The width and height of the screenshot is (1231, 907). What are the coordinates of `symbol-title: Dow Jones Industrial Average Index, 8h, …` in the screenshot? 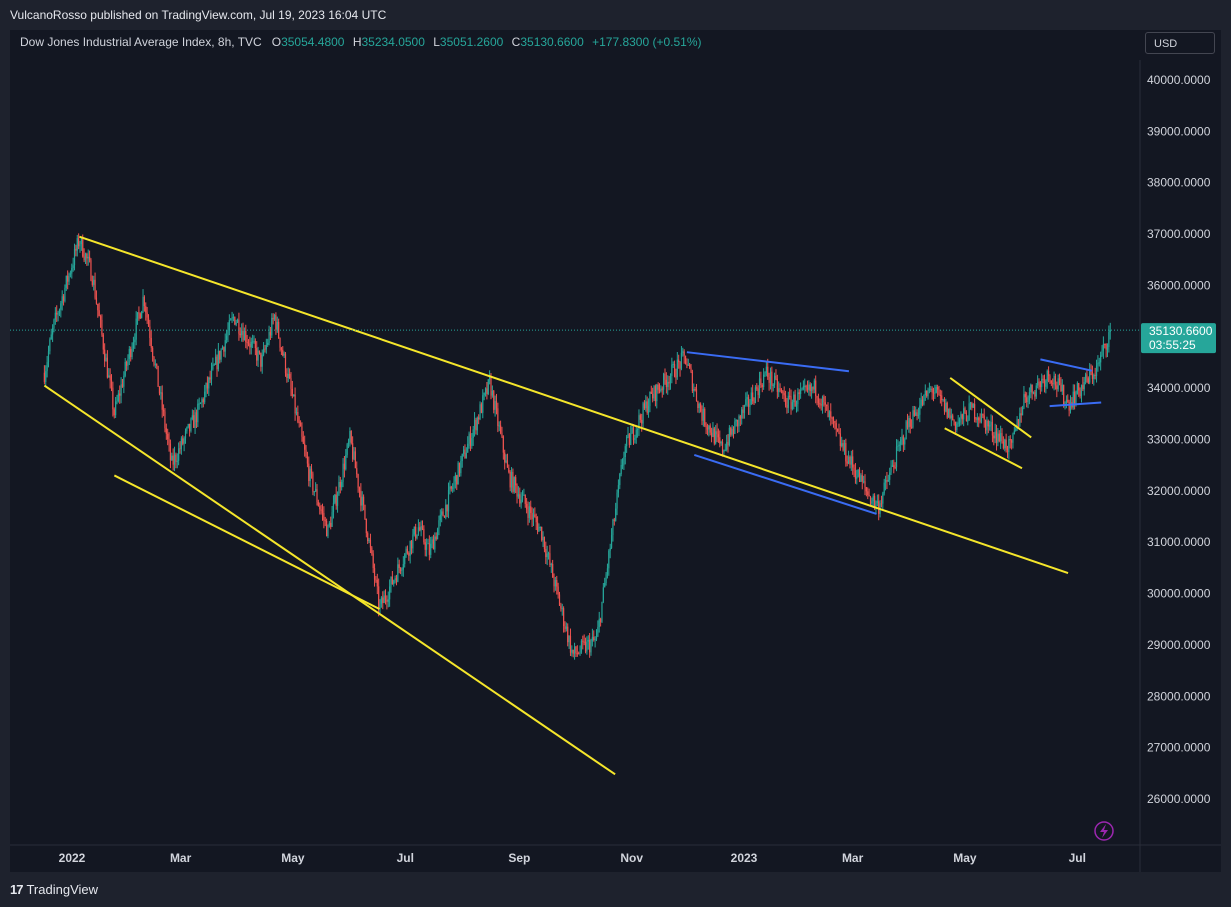 It's located at (141, 42).